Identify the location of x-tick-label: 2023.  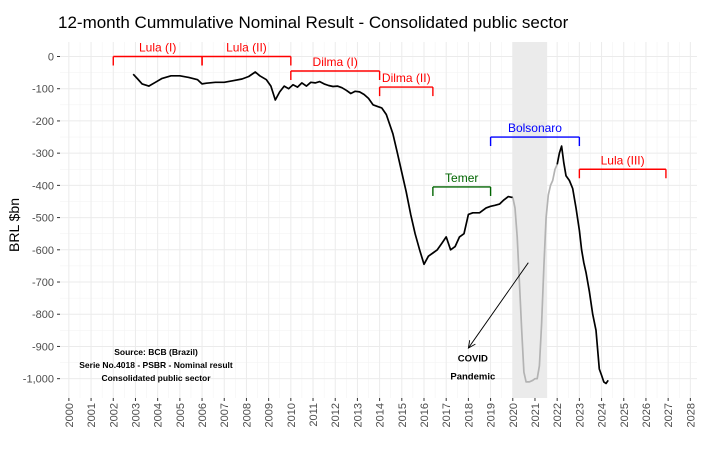
(580, 415).